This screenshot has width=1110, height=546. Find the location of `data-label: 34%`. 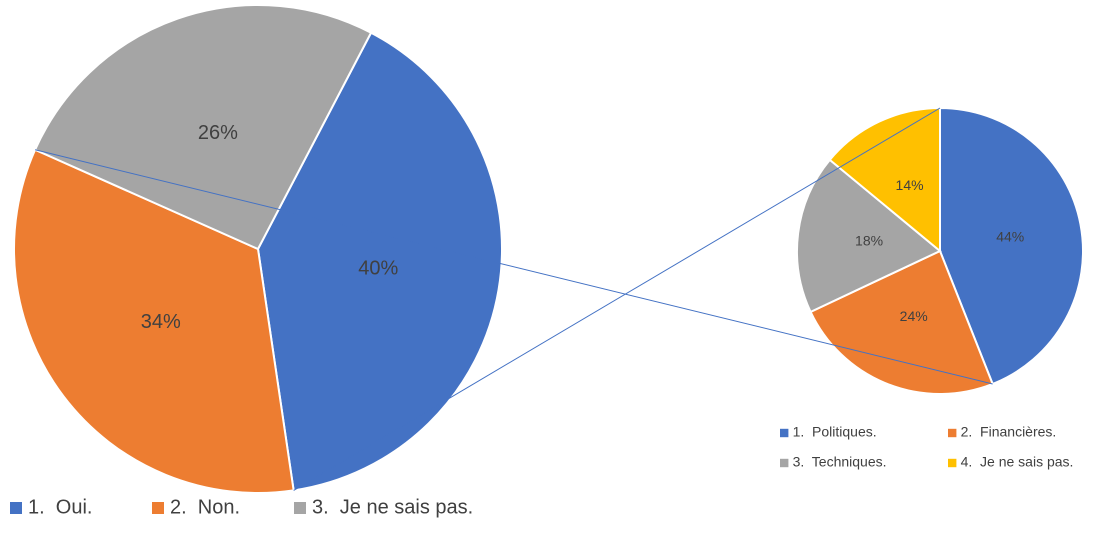

data-label: 34% is located at coordinates (161, 322).